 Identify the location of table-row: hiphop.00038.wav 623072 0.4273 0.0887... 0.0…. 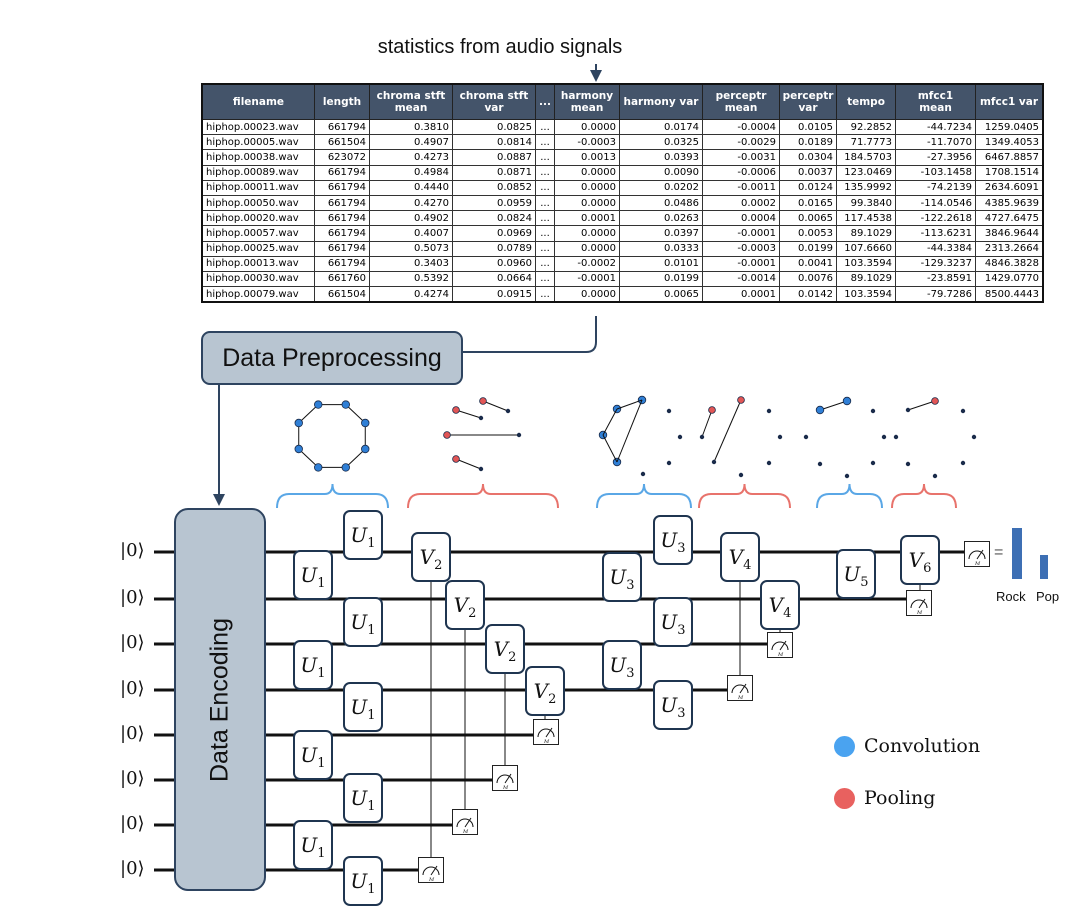
(622, 157).